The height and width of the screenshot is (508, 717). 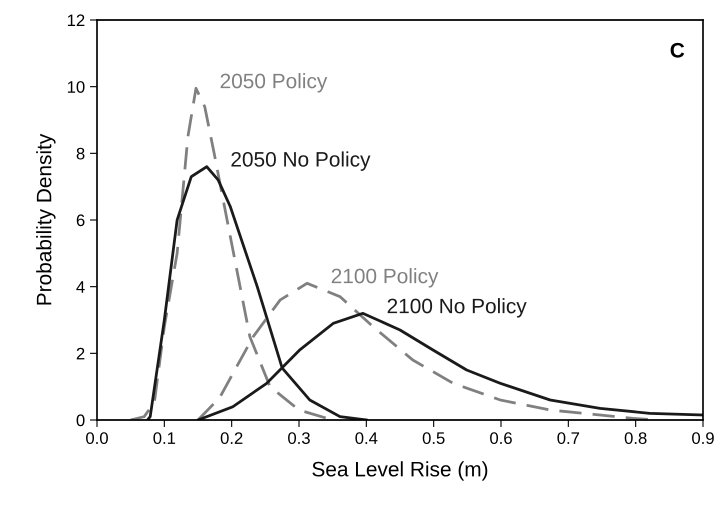 I want to click on y-tick-label: 0, so click(x=80, y=420).